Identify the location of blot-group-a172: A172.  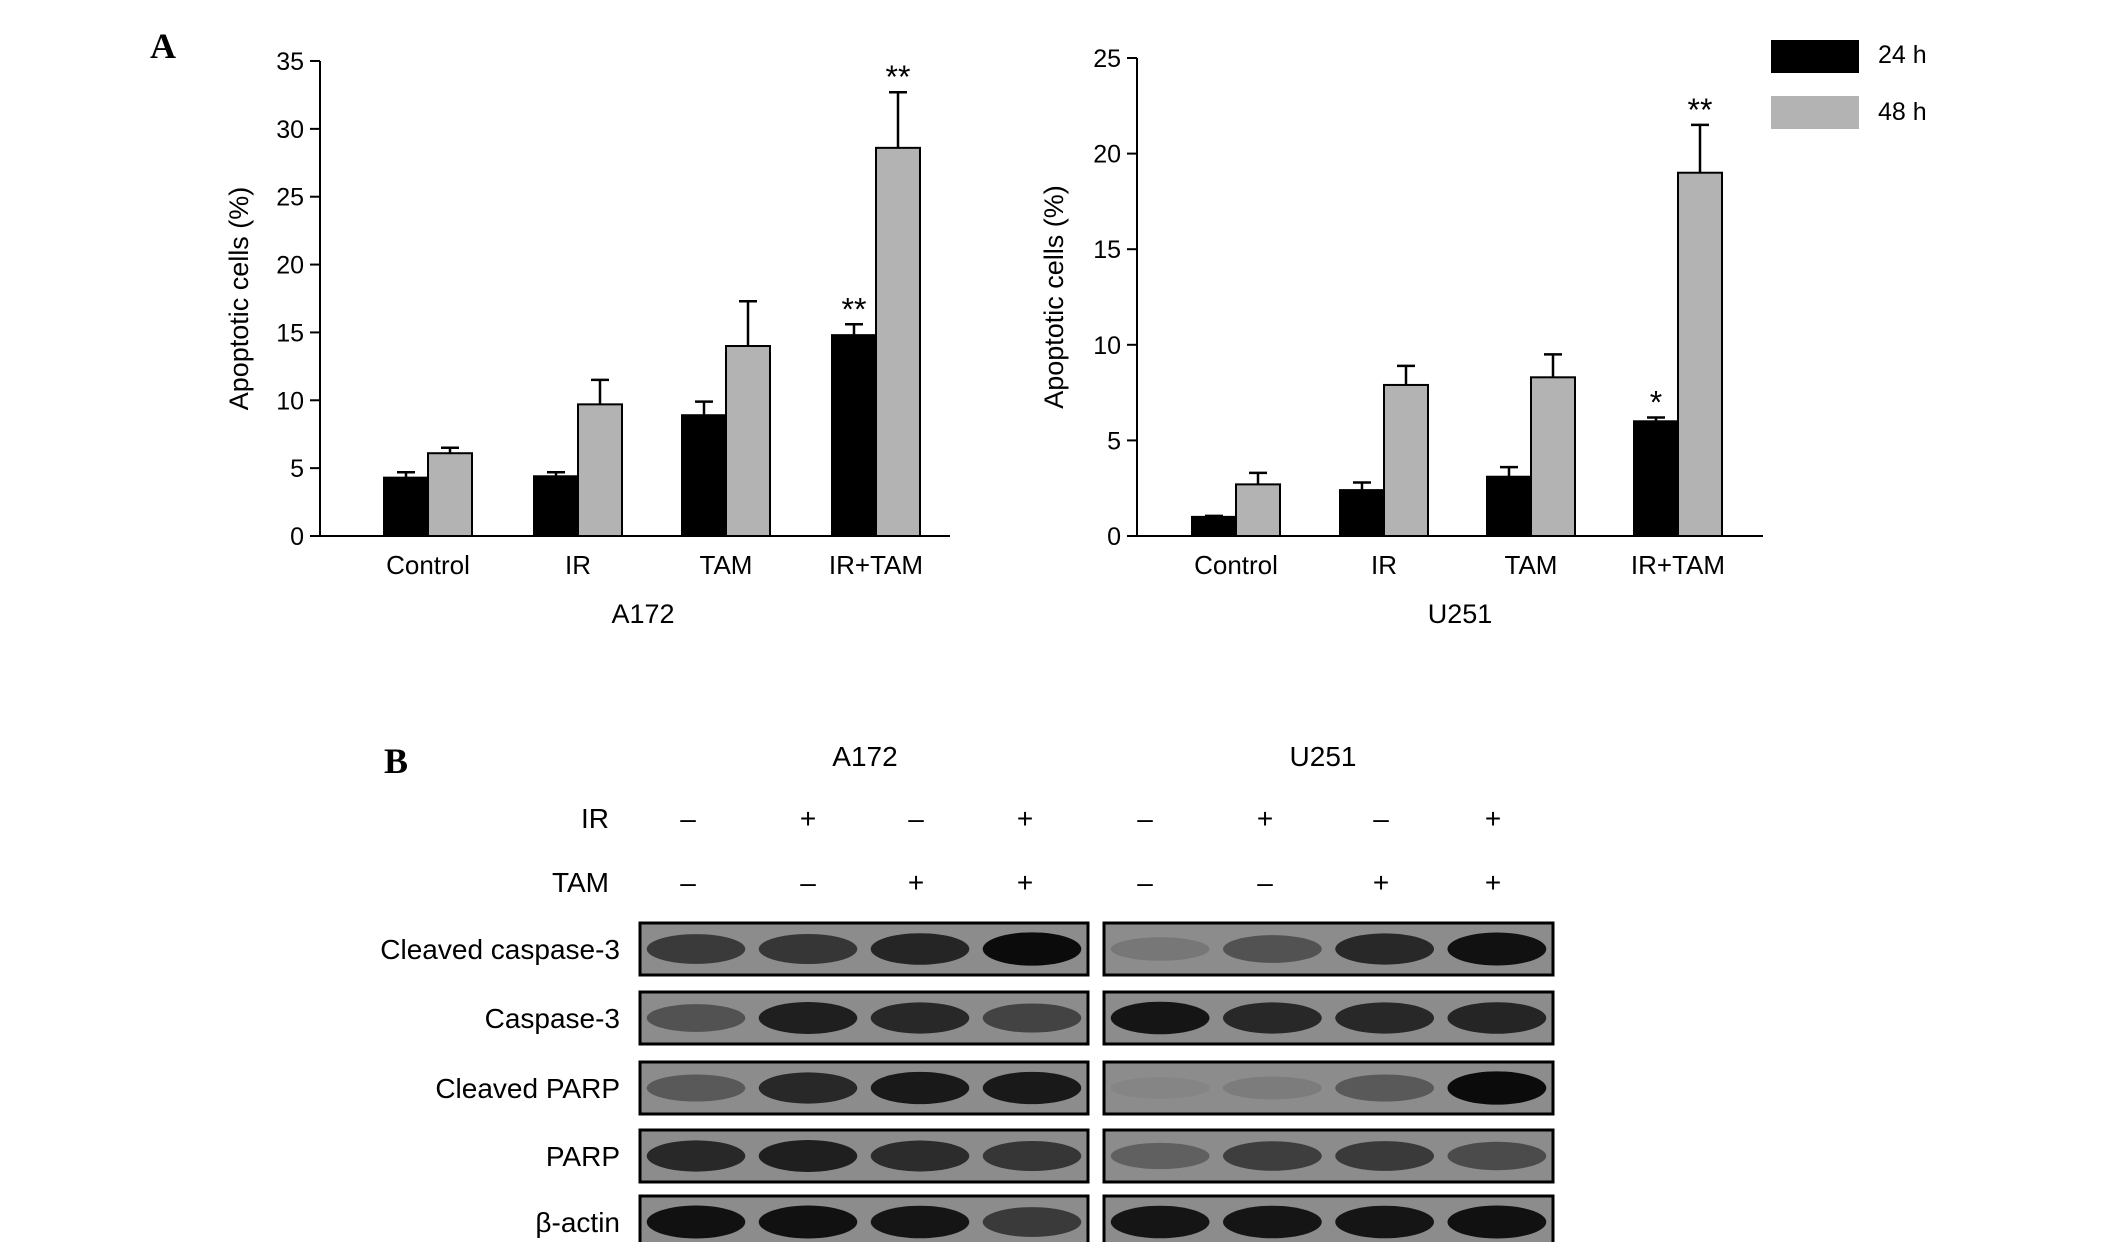
(864, 756).